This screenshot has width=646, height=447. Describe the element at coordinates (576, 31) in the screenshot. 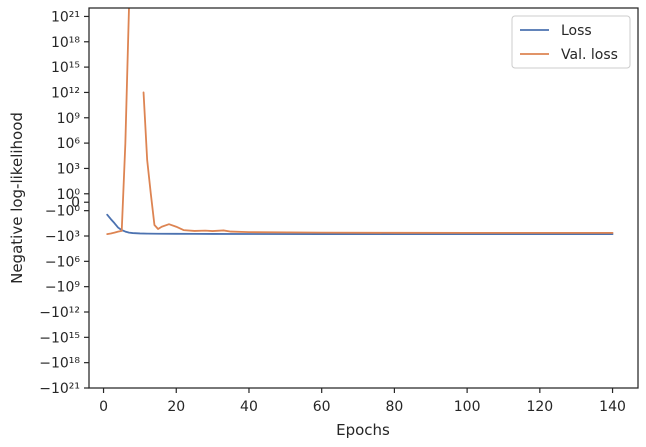

I see `legend-label-loss: Loss` at that location.